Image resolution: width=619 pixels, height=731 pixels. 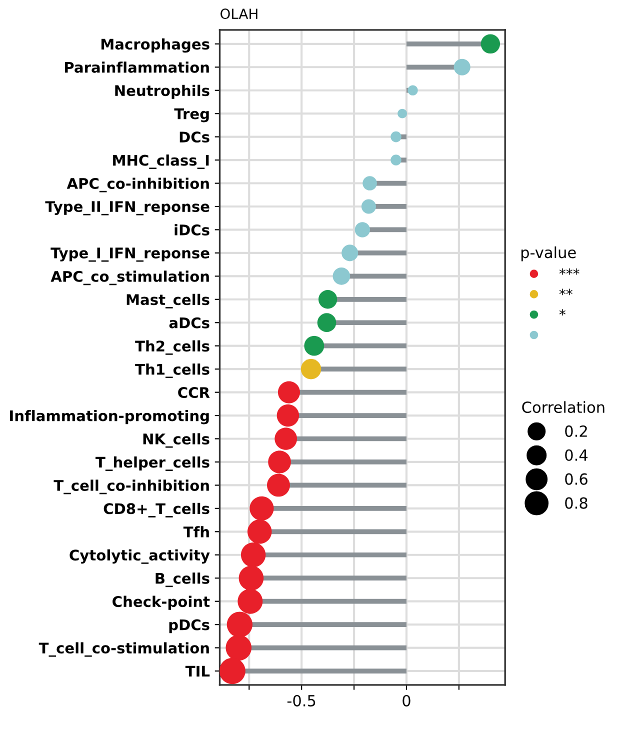 I want to click on y-tick-label: APC_co-inhibition, so click(x=137, y=185).